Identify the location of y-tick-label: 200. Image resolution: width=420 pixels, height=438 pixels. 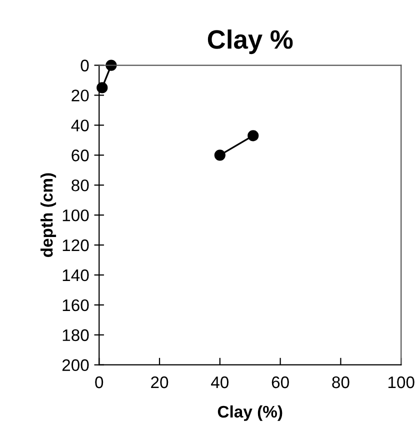
(75, 365).